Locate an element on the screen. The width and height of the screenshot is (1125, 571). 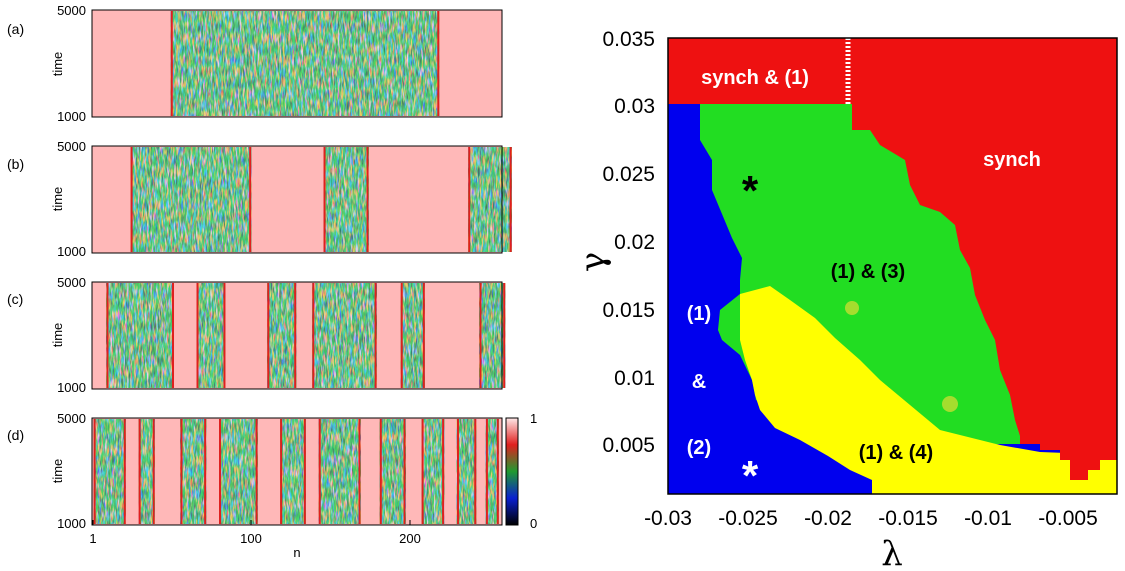
y-tick-003: 0.03 is located at coordinates (634, 106).